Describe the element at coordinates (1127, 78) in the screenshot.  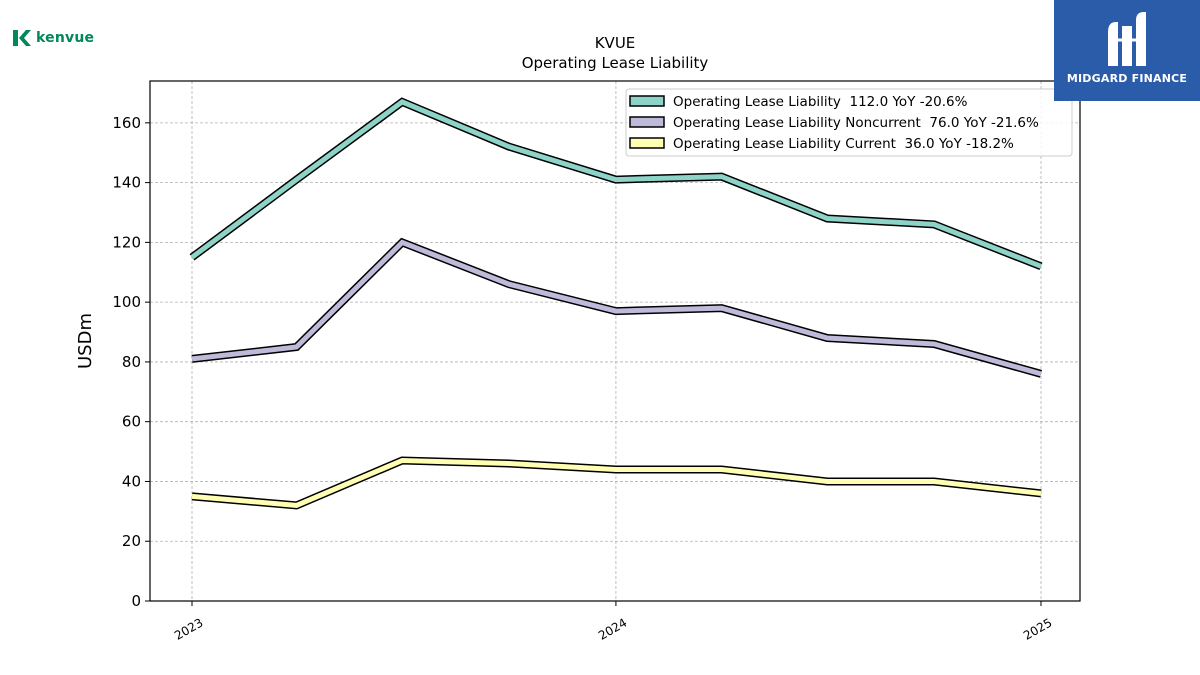
I see `midgard-finance-logo-text: MIDGARD FINANCE` at that location.